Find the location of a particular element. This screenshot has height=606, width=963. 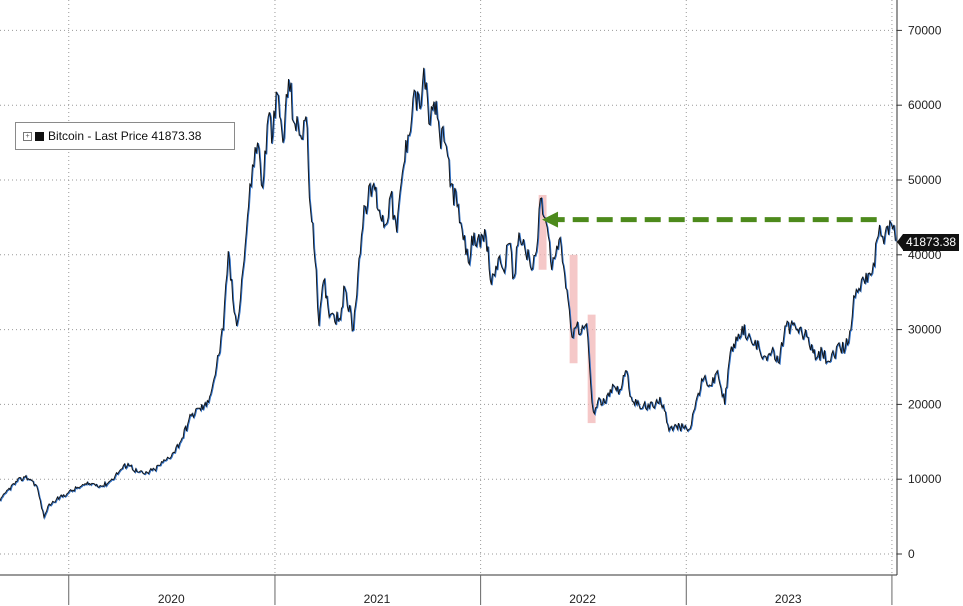

legend: + Bitcoin - Last Price 41873.38 is located at coordinates (125, 136).